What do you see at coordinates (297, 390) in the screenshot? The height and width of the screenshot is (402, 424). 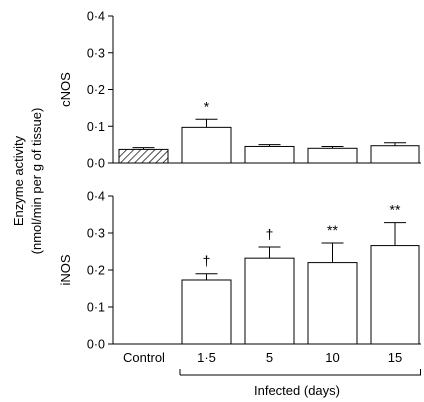 I see `group-label: Infected (days)` at bounding box center [297, 390].